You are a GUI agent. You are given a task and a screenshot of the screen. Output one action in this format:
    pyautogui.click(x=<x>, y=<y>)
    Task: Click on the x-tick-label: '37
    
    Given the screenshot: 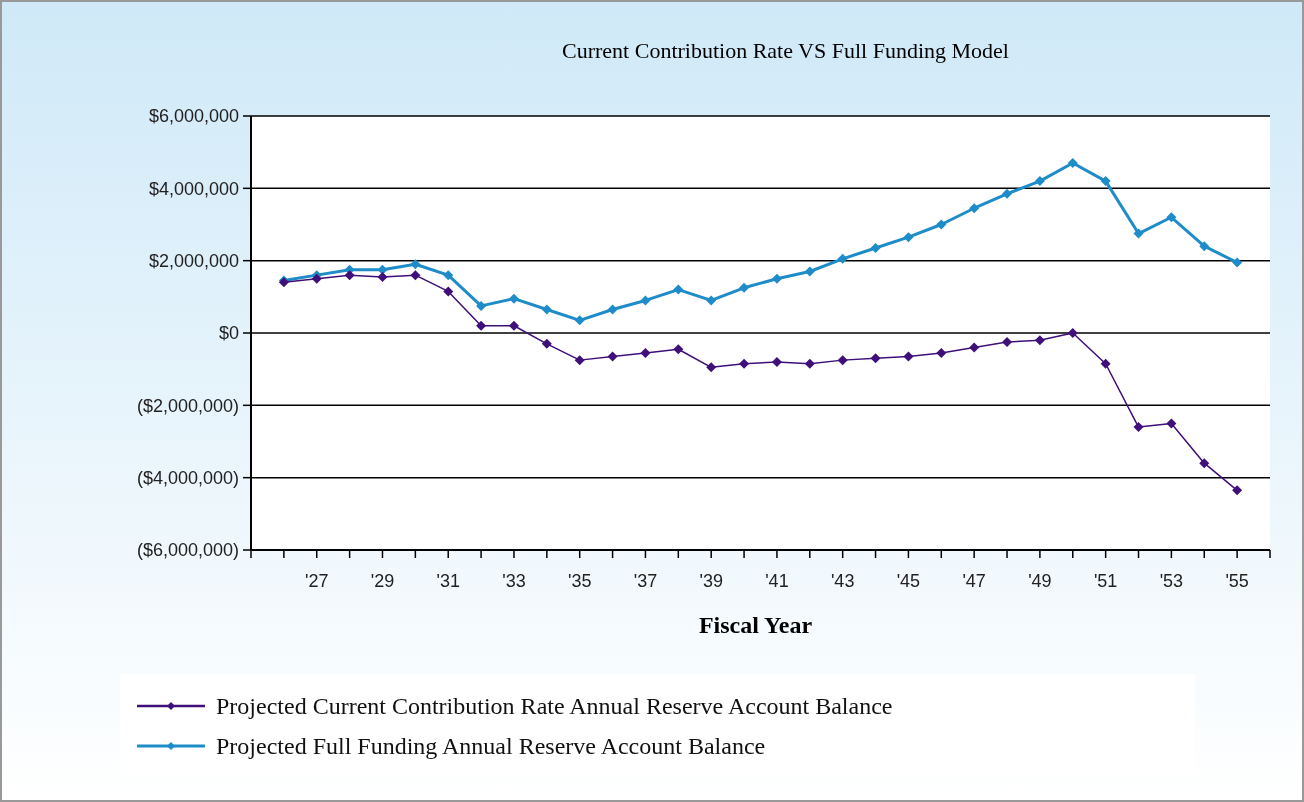 What is the action you would take?
    pyautogui.click(x=645, y=581)
    